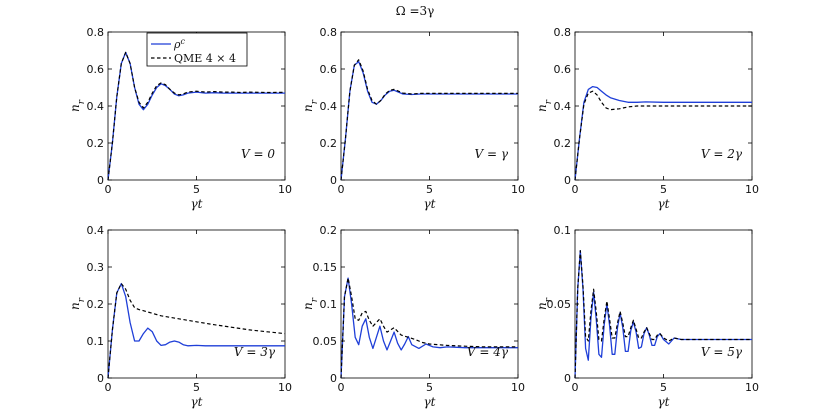 The height and width of the screenshot is (418, 830). I want to click on panel-annotation: V = 2γ, so click(722, 154).